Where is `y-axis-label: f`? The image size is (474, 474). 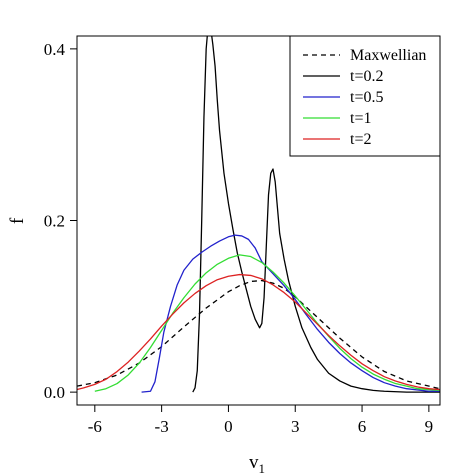 y-axis-label: f is located at coordinates (17, 220).